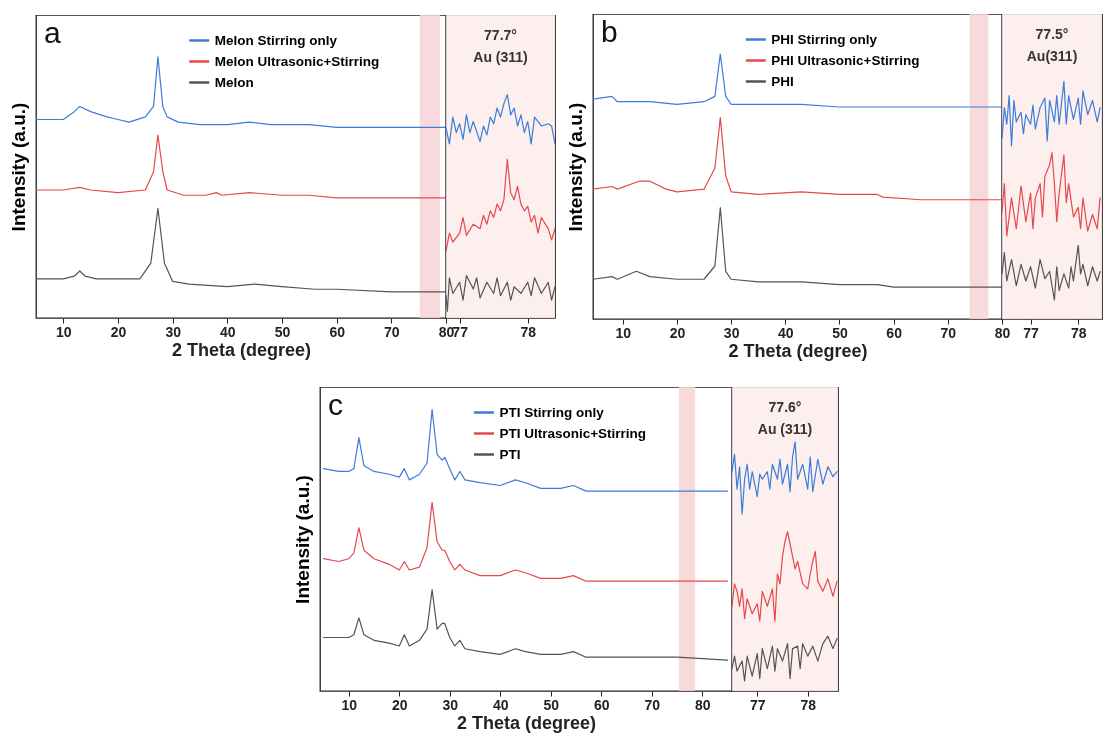 This screenshot has width=1105, height=738. I want to click on legend-label: PTI Stirring only, so click(552, 412).